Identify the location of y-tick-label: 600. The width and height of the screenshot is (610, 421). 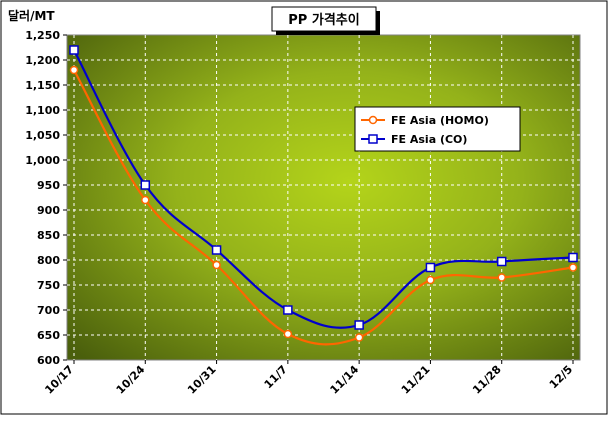
(48, 360).